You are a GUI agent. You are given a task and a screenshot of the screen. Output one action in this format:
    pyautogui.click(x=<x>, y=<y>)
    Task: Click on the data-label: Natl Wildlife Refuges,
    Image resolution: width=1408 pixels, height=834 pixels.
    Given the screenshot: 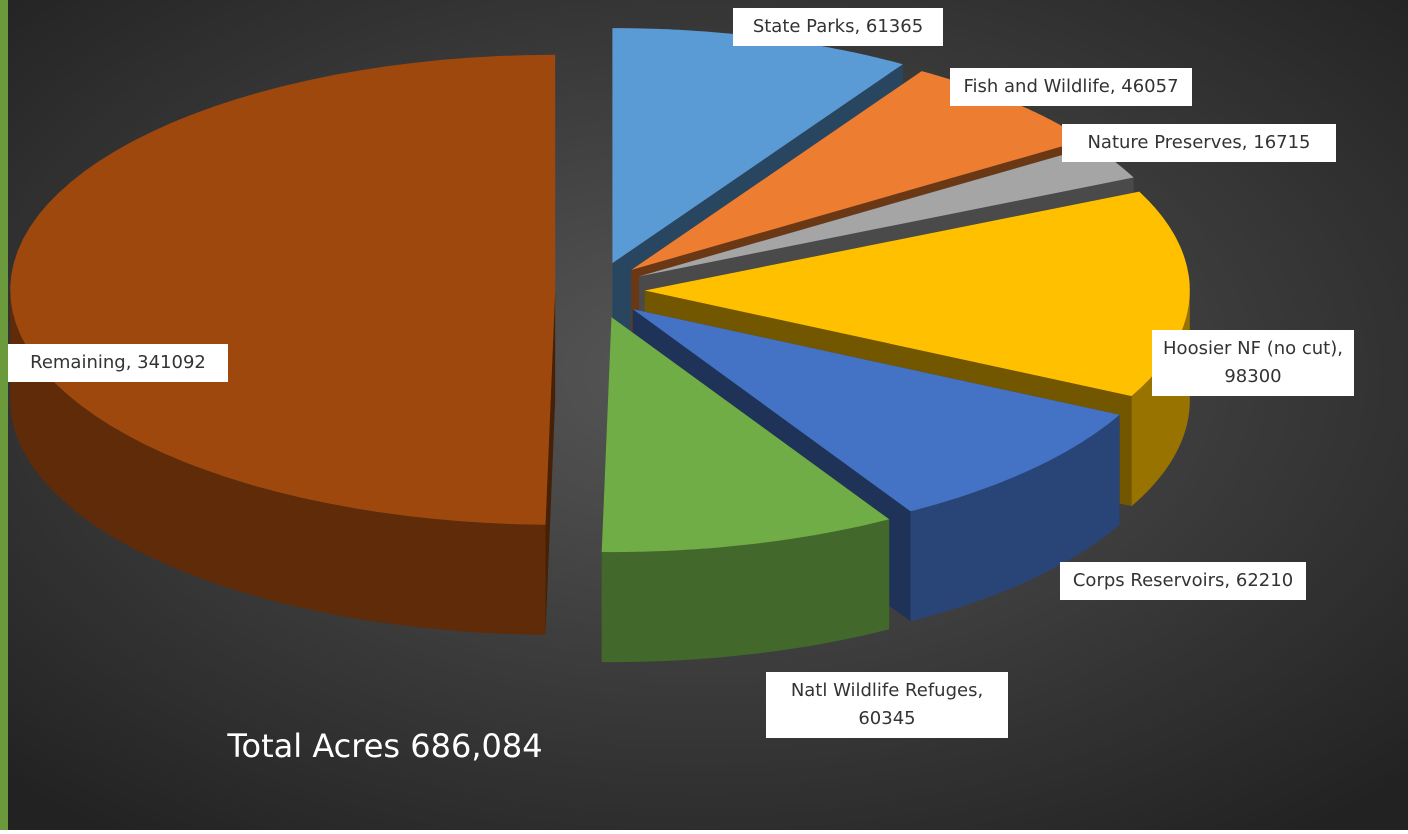 What is the action you would take?
    pyautogui.click(x=887, y=690)
    